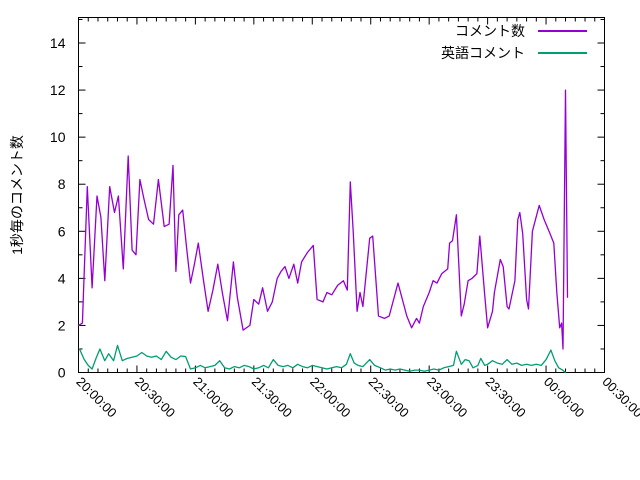 Image resolution: width=640 pixels, height=480 pixels. Describe the element at coordinates (330, 397) in the screenshot. I see `x-tick-label: 22:00:00` at that location.